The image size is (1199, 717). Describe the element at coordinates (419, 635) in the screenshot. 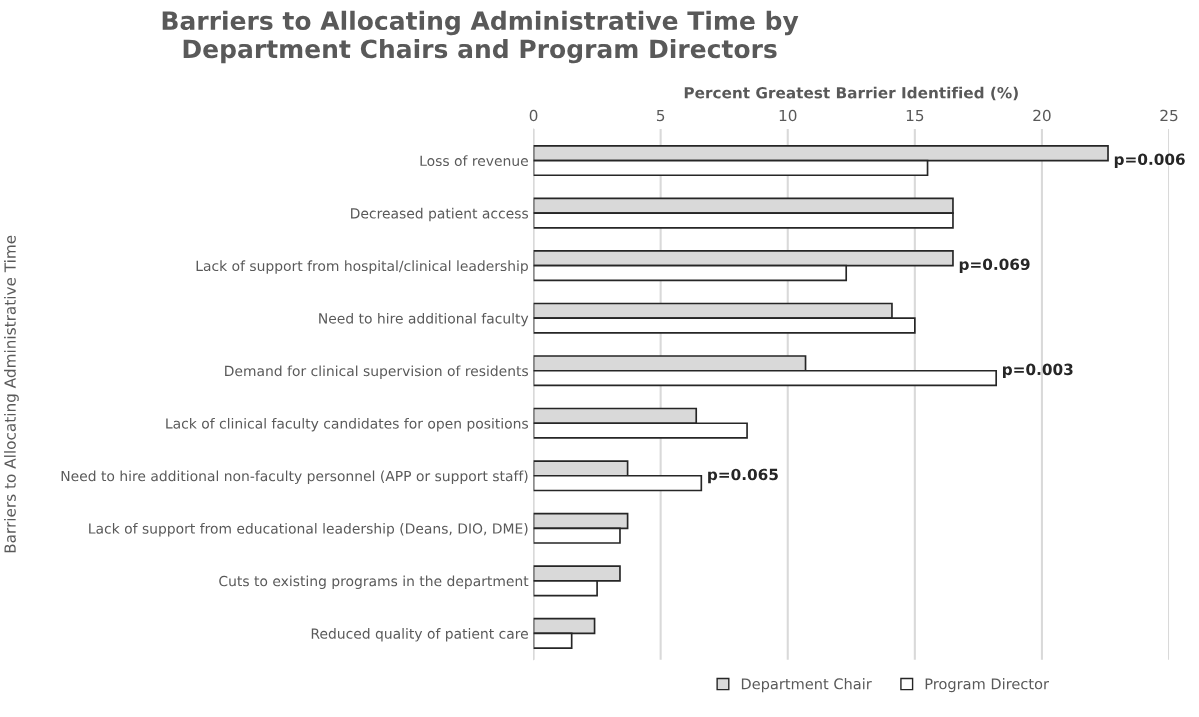

I see `y-tick-label: Reduced quality of patient care` at that location.